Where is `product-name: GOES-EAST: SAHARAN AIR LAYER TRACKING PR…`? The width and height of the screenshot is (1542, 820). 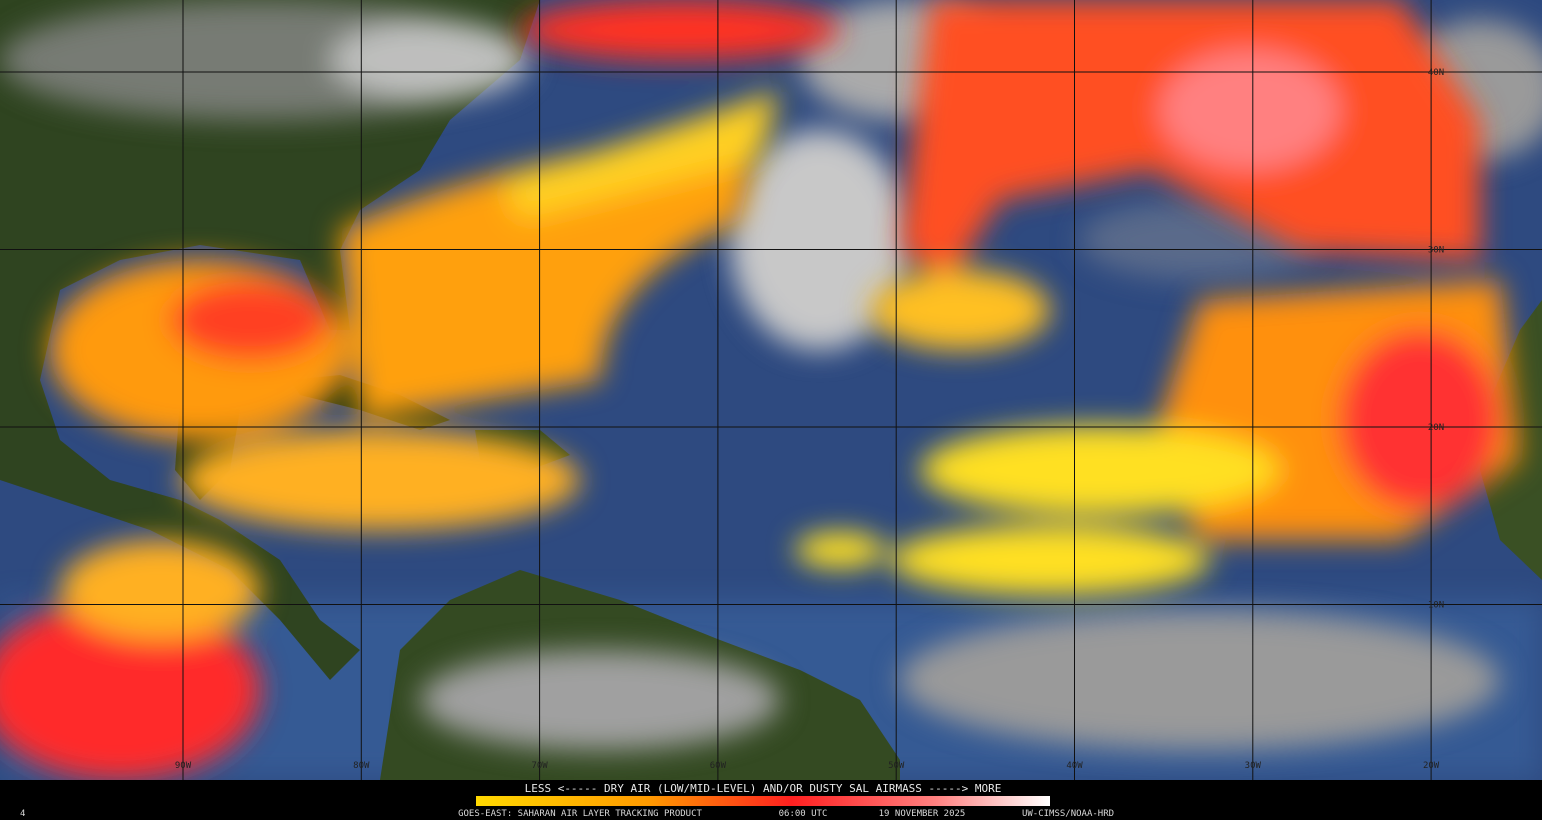 product-name: GOES-EAST: SAHARAN AIR LAYER TRACKING PR… is located at coordinates (580, 814).